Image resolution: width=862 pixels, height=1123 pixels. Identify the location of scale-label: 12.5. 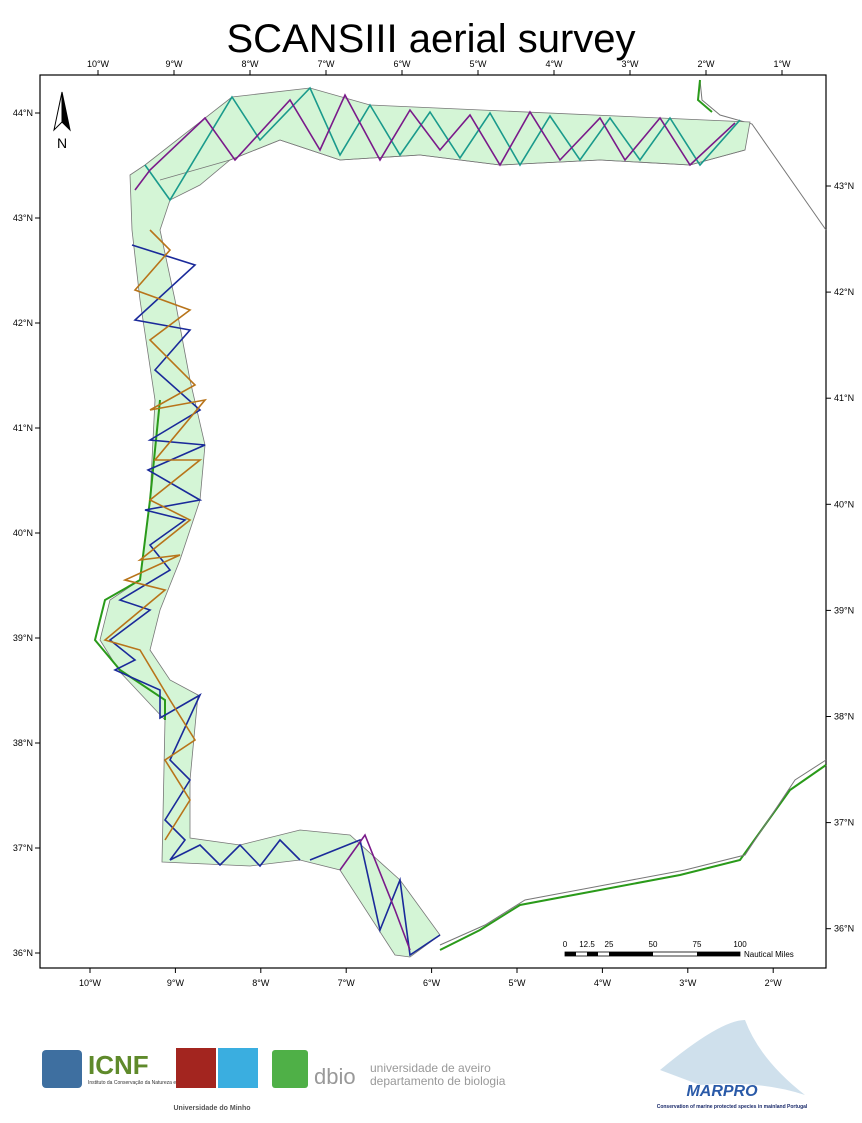
(587, 944).